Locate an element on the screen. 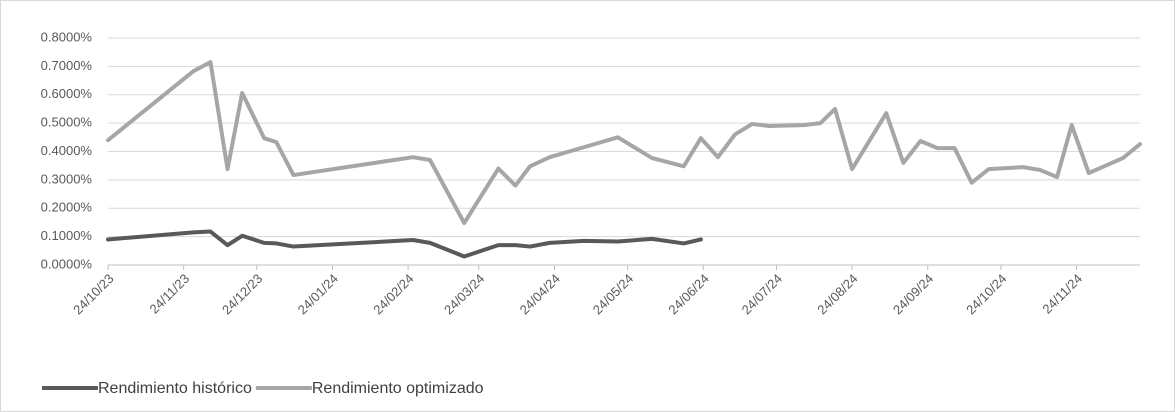 The width and height of the screenshot is (1175, 412). series-line is located at coordinates (404, 244).